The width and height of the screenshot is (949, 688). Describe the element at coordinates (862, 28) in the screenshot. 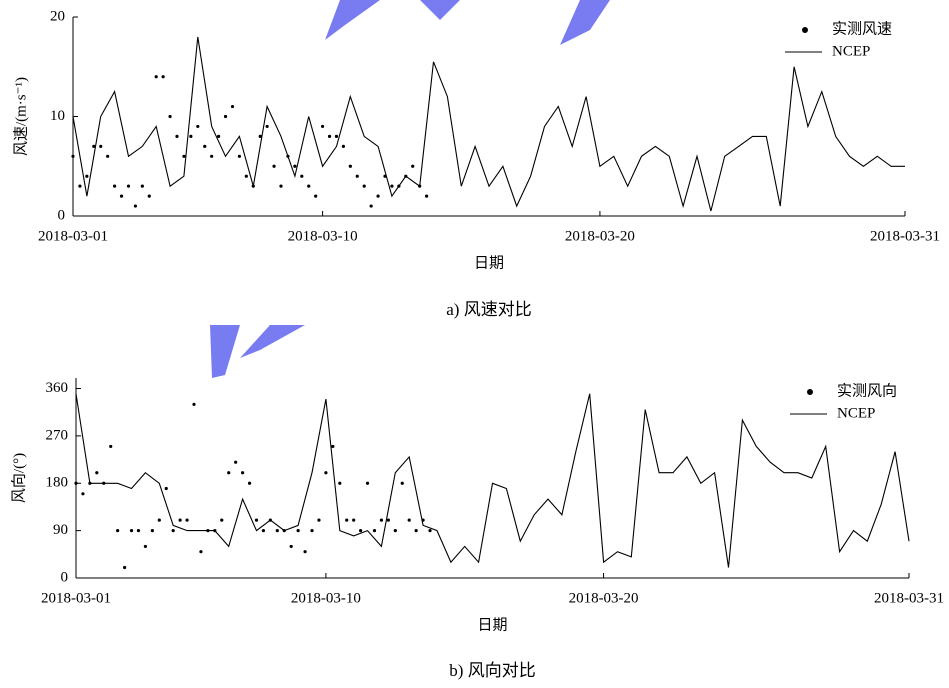

I see `legend-label: 实测风速` at that location.